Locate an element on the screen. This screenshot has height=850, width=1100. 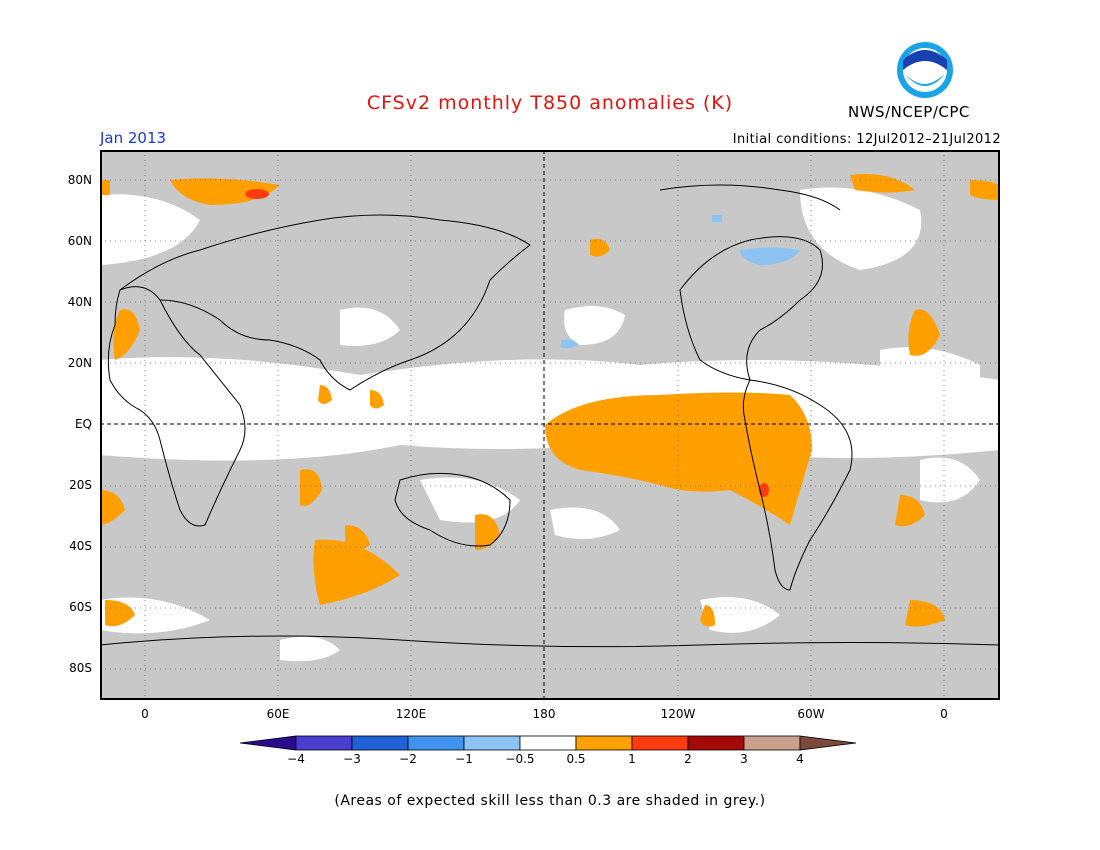
colorbar-label: −1 is located at coordinates (464, 759).